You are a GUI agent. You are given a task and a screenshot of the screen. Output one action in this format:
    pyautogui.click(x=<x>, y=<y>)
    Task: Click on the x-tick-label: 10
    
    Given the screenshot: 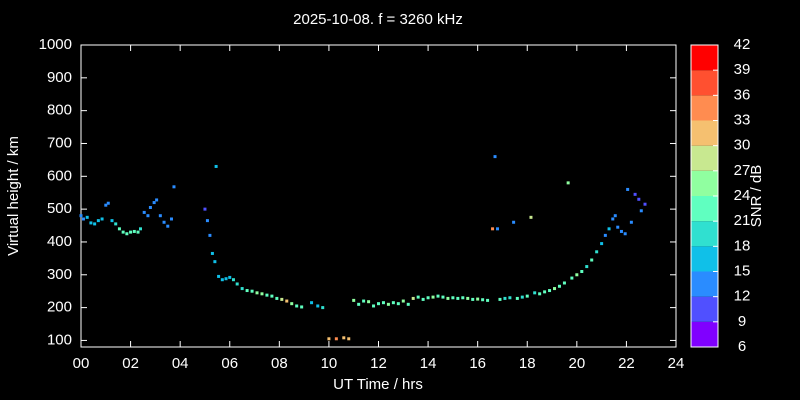 What is the action you would take?
    pyautogui.click(x=329, y=363)
    